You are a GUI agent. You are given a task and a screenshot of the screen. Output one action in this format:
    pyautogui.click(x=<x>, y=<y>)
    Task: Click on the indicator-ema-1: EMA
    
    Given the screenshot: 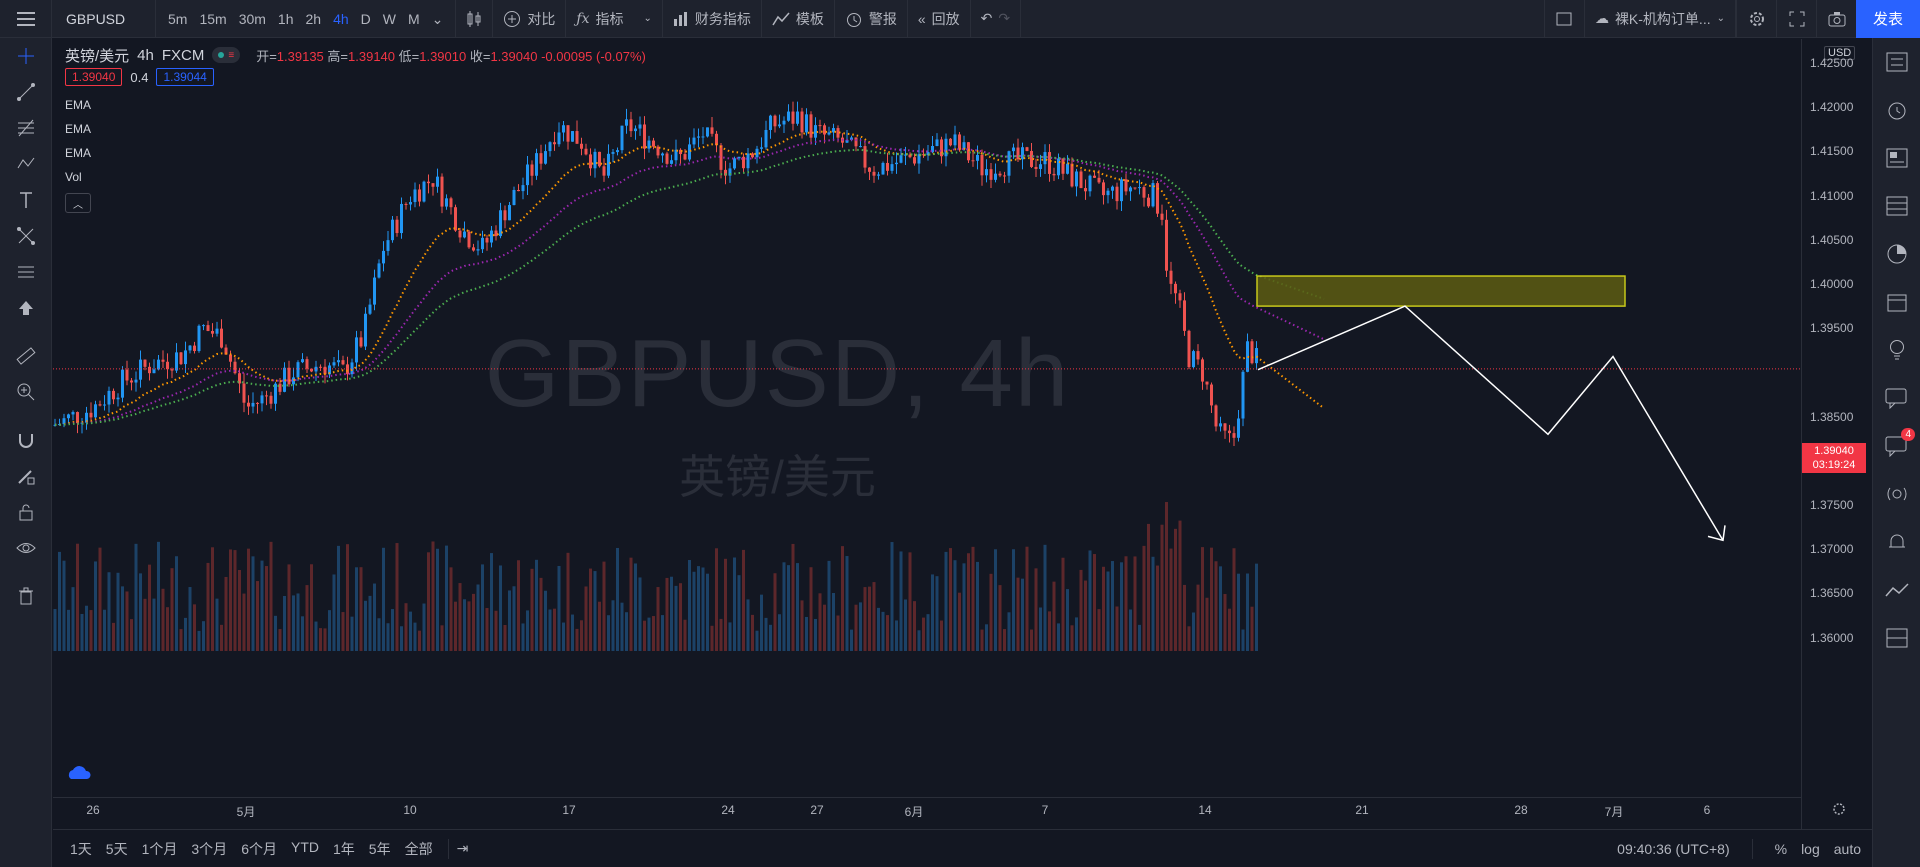 What is the action you would take?
    pyautogui.click(x=78, y=105)
    